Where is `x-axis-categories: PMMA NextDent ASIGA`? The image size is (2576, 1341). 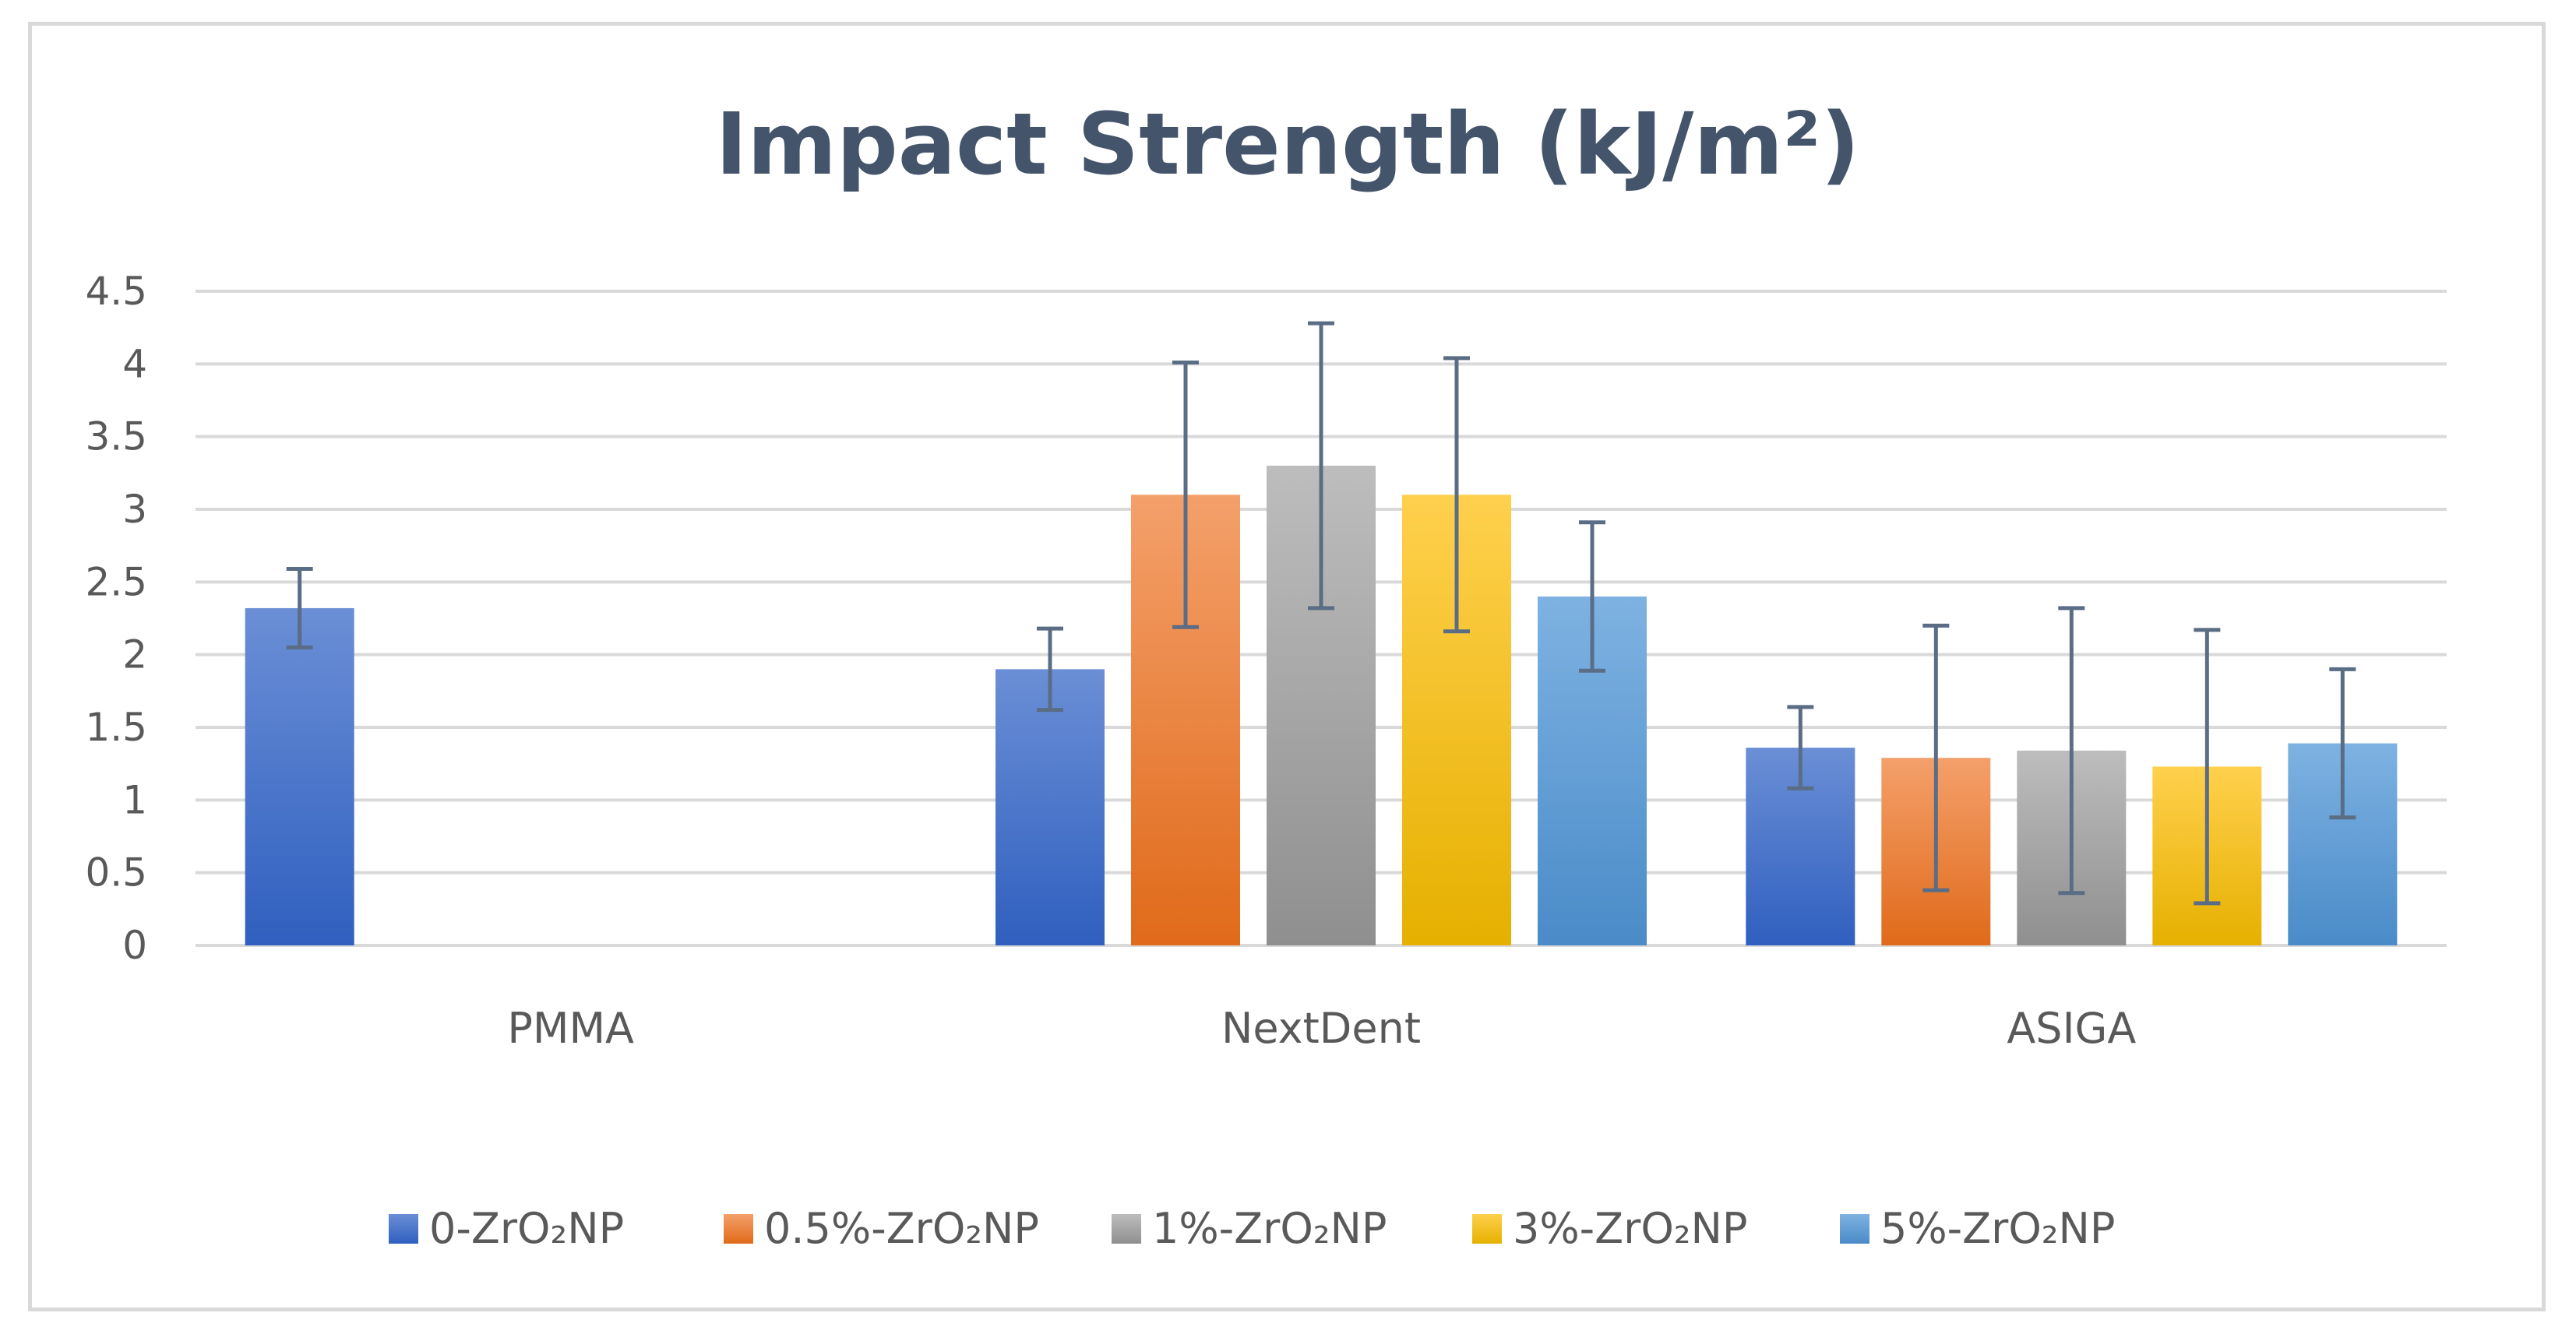
x-axis-categories: PMMA NextDent ASIGA is located at coordinates (1321, 1029).